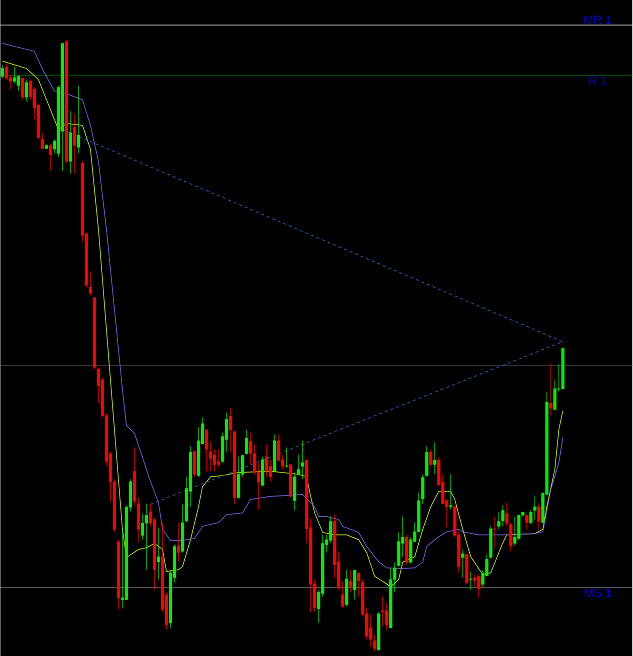 The width and height of the screenshot is (633, 656). Describe the element at coordinates (598, 593) in the screenshot. I see `ref-line-label: MS 1` at that location.